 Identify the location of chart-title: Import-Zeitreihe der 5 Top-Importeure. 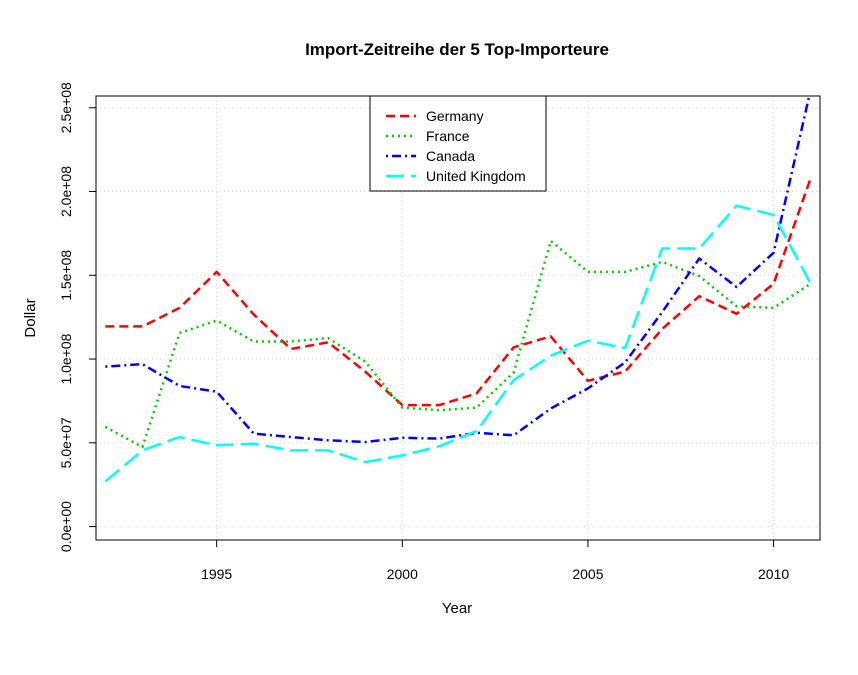
(457, 49).